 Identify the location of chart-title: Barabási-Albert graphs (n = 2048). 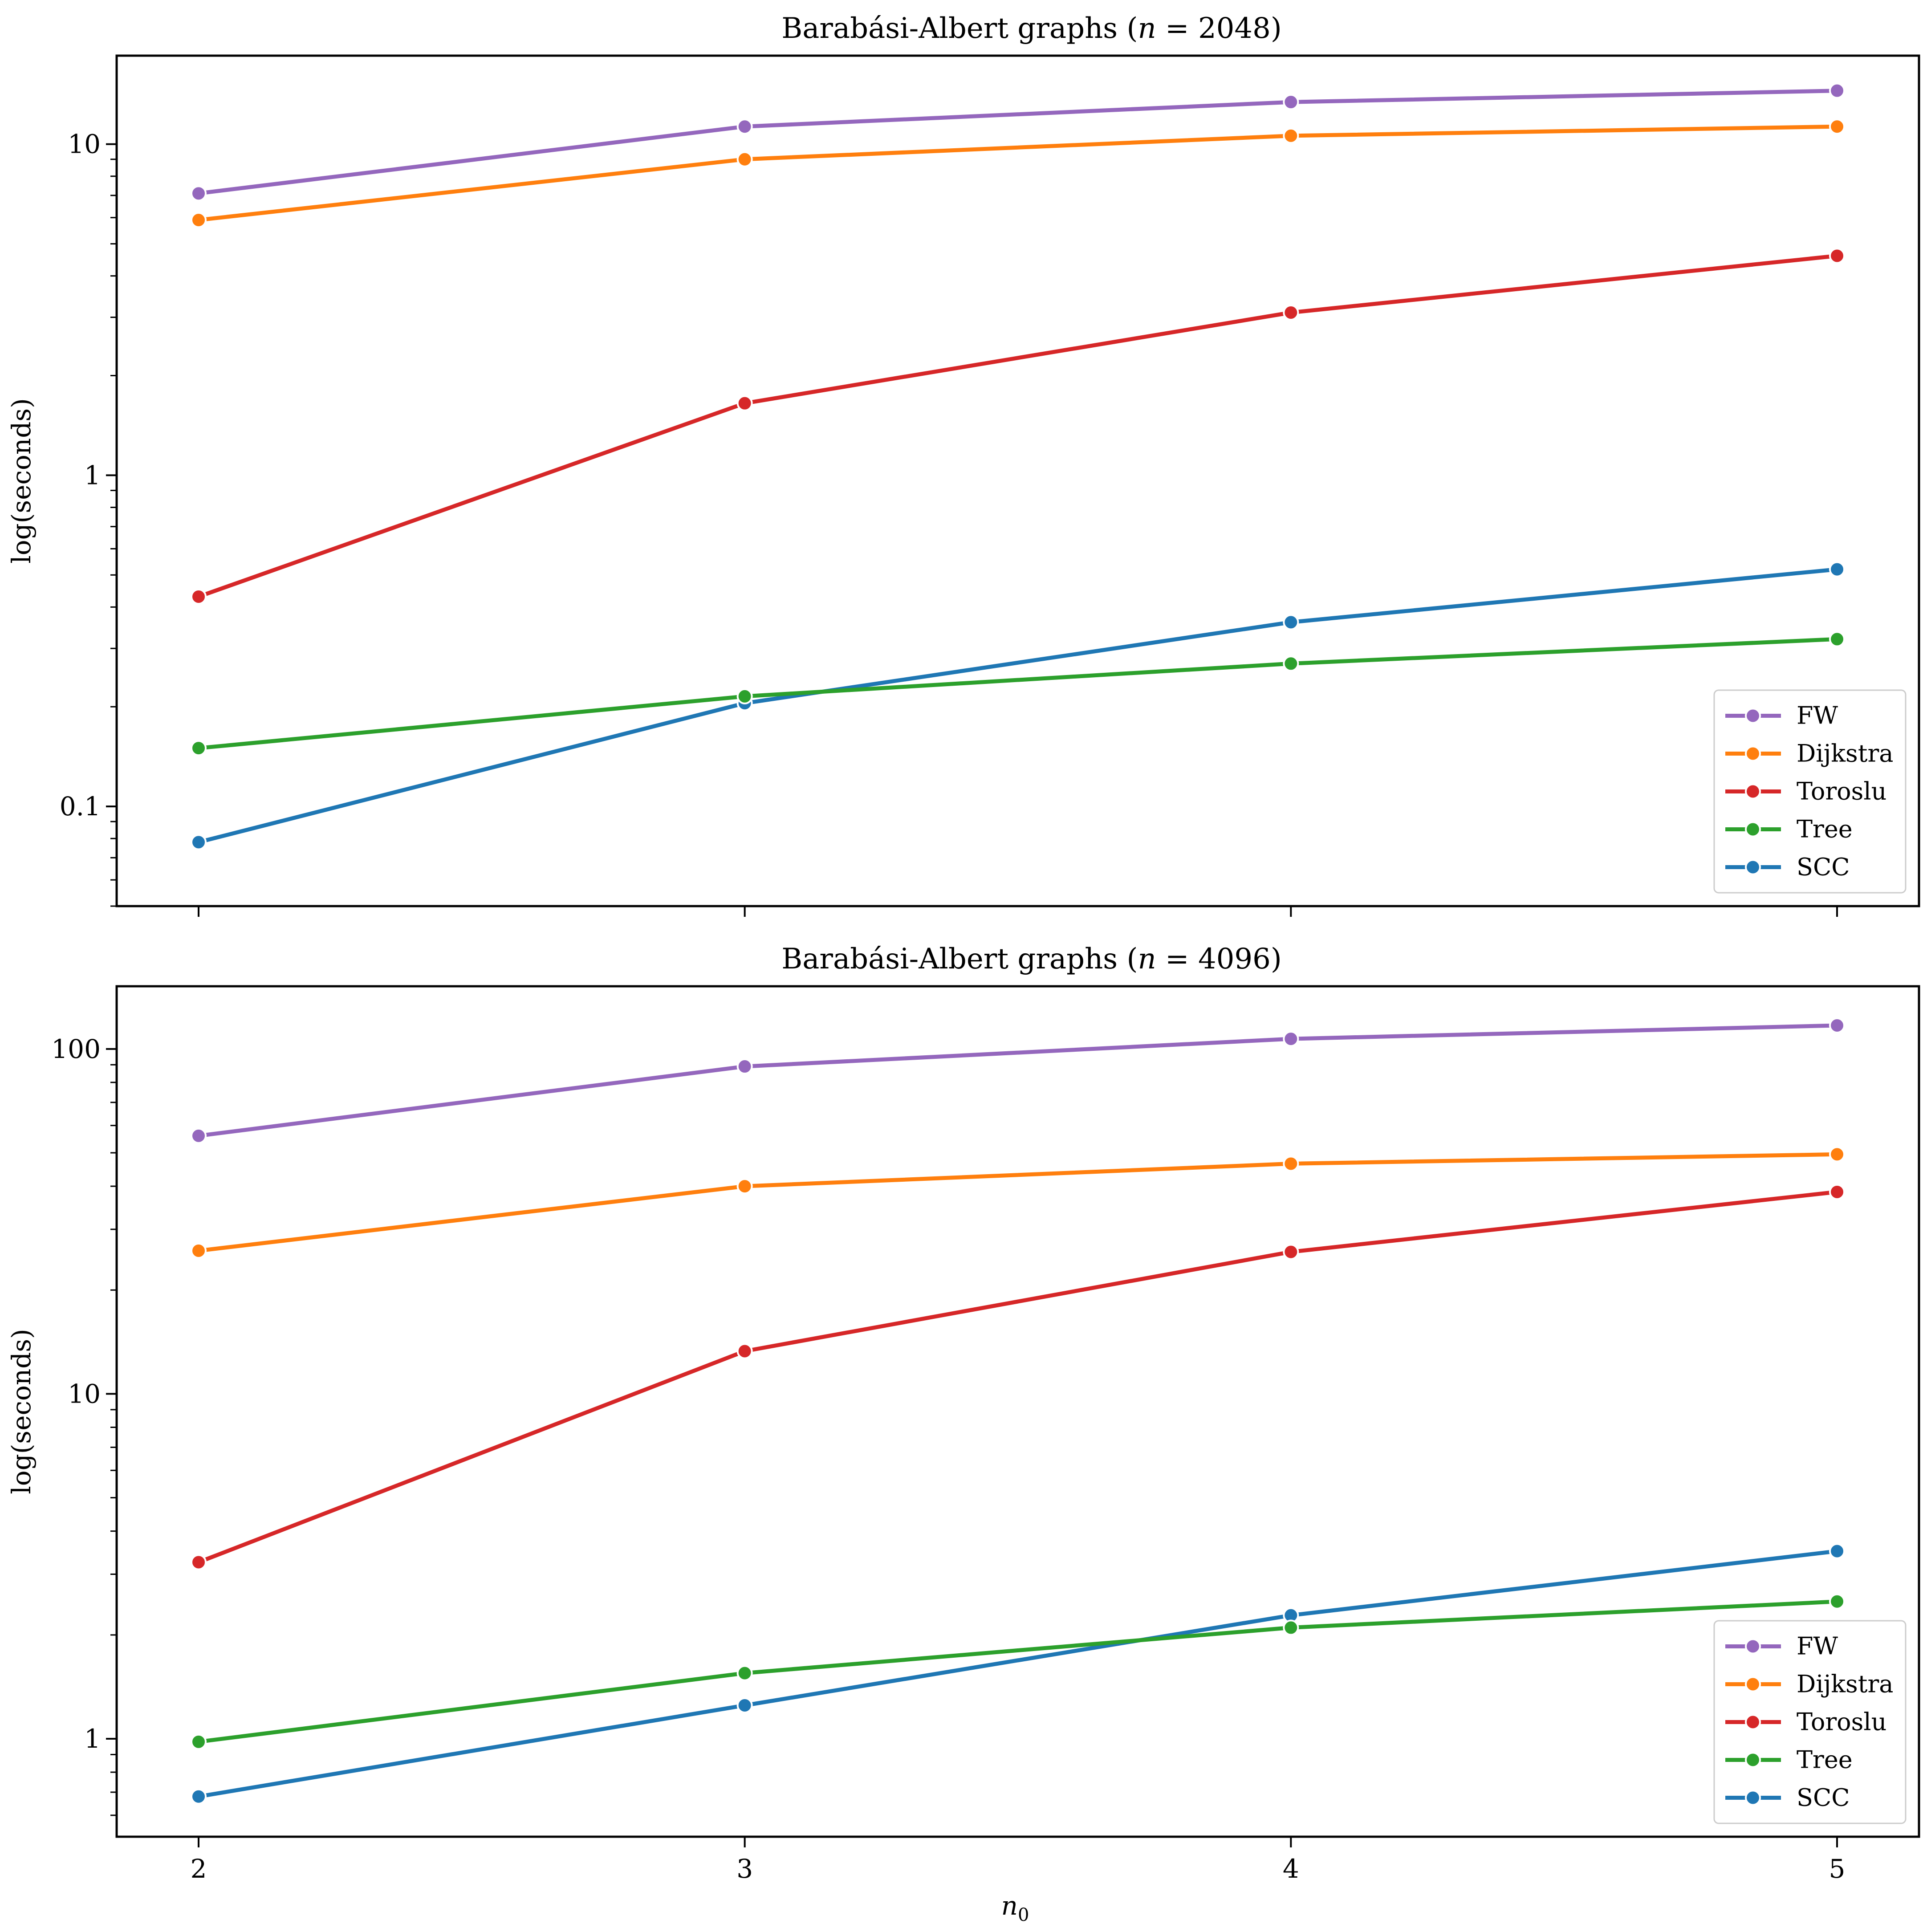
(1031, 28).